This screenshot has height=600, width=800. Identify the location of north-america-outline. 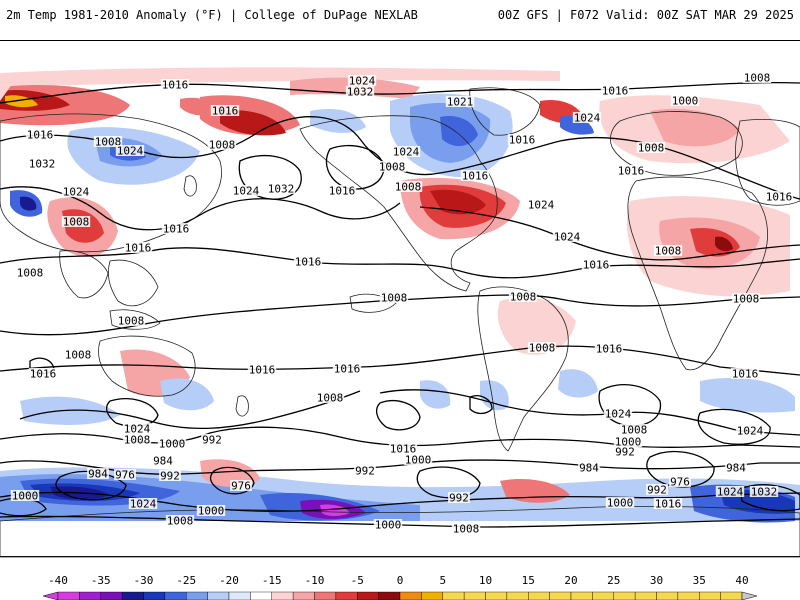
(398, 203).